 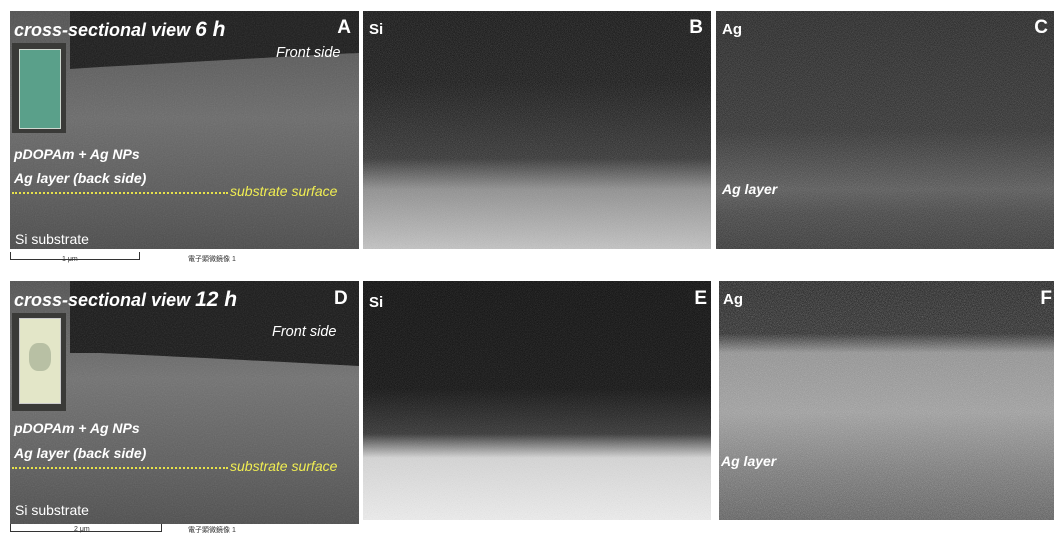 What do you see at coordinates (210, 29) in the screenshot?
I see `title-time-a: 6 h` at bounding box center [210, 29].